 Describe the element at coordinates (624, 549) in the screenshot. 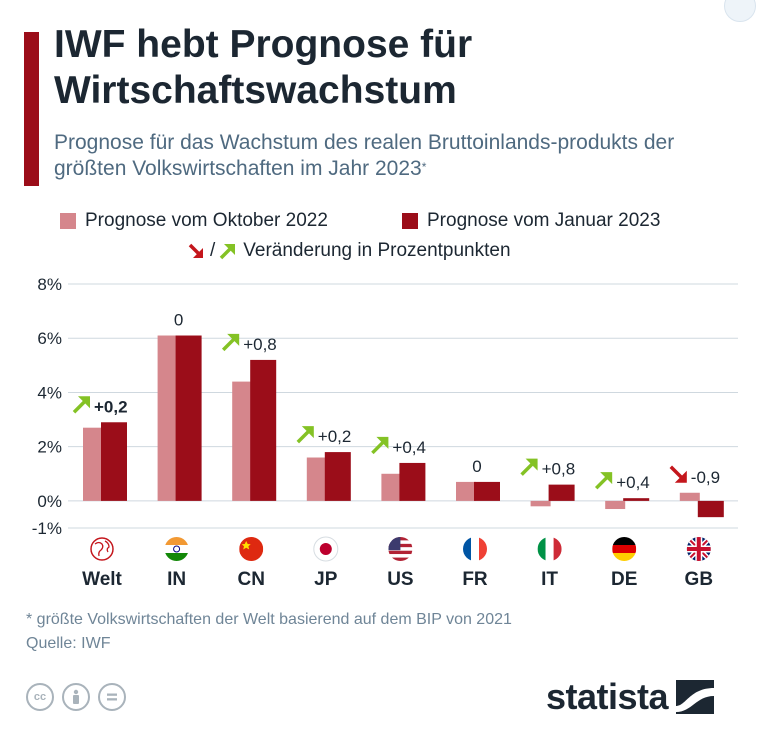

I see `flag-germany-icon` at that location.